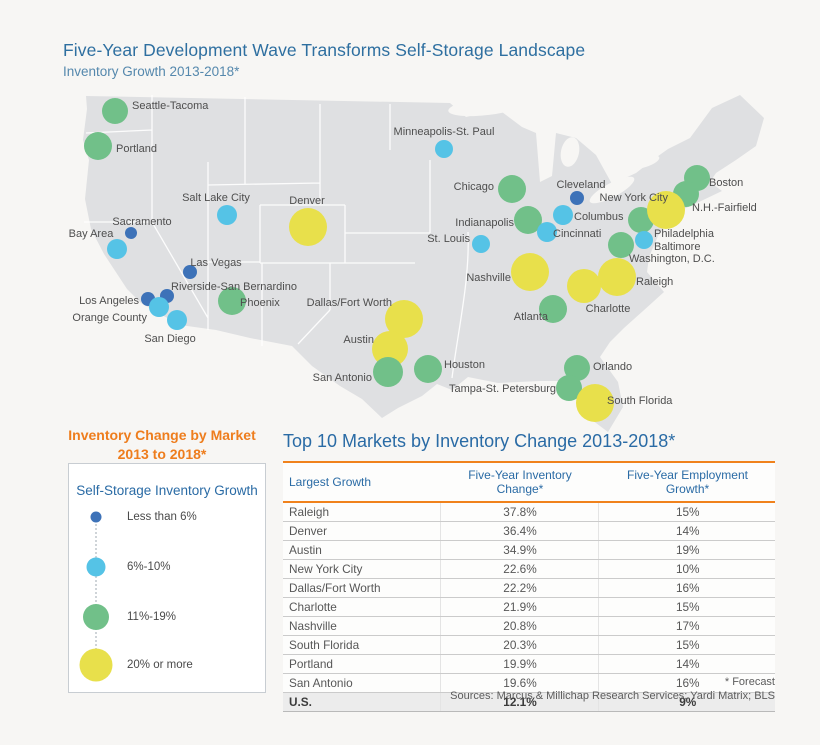 Image resolution: width=820 pixels, height=745 pixels. Describe the element at coordinates (136, 149) in the screenshot. I see `city-label: Portland` at that location.